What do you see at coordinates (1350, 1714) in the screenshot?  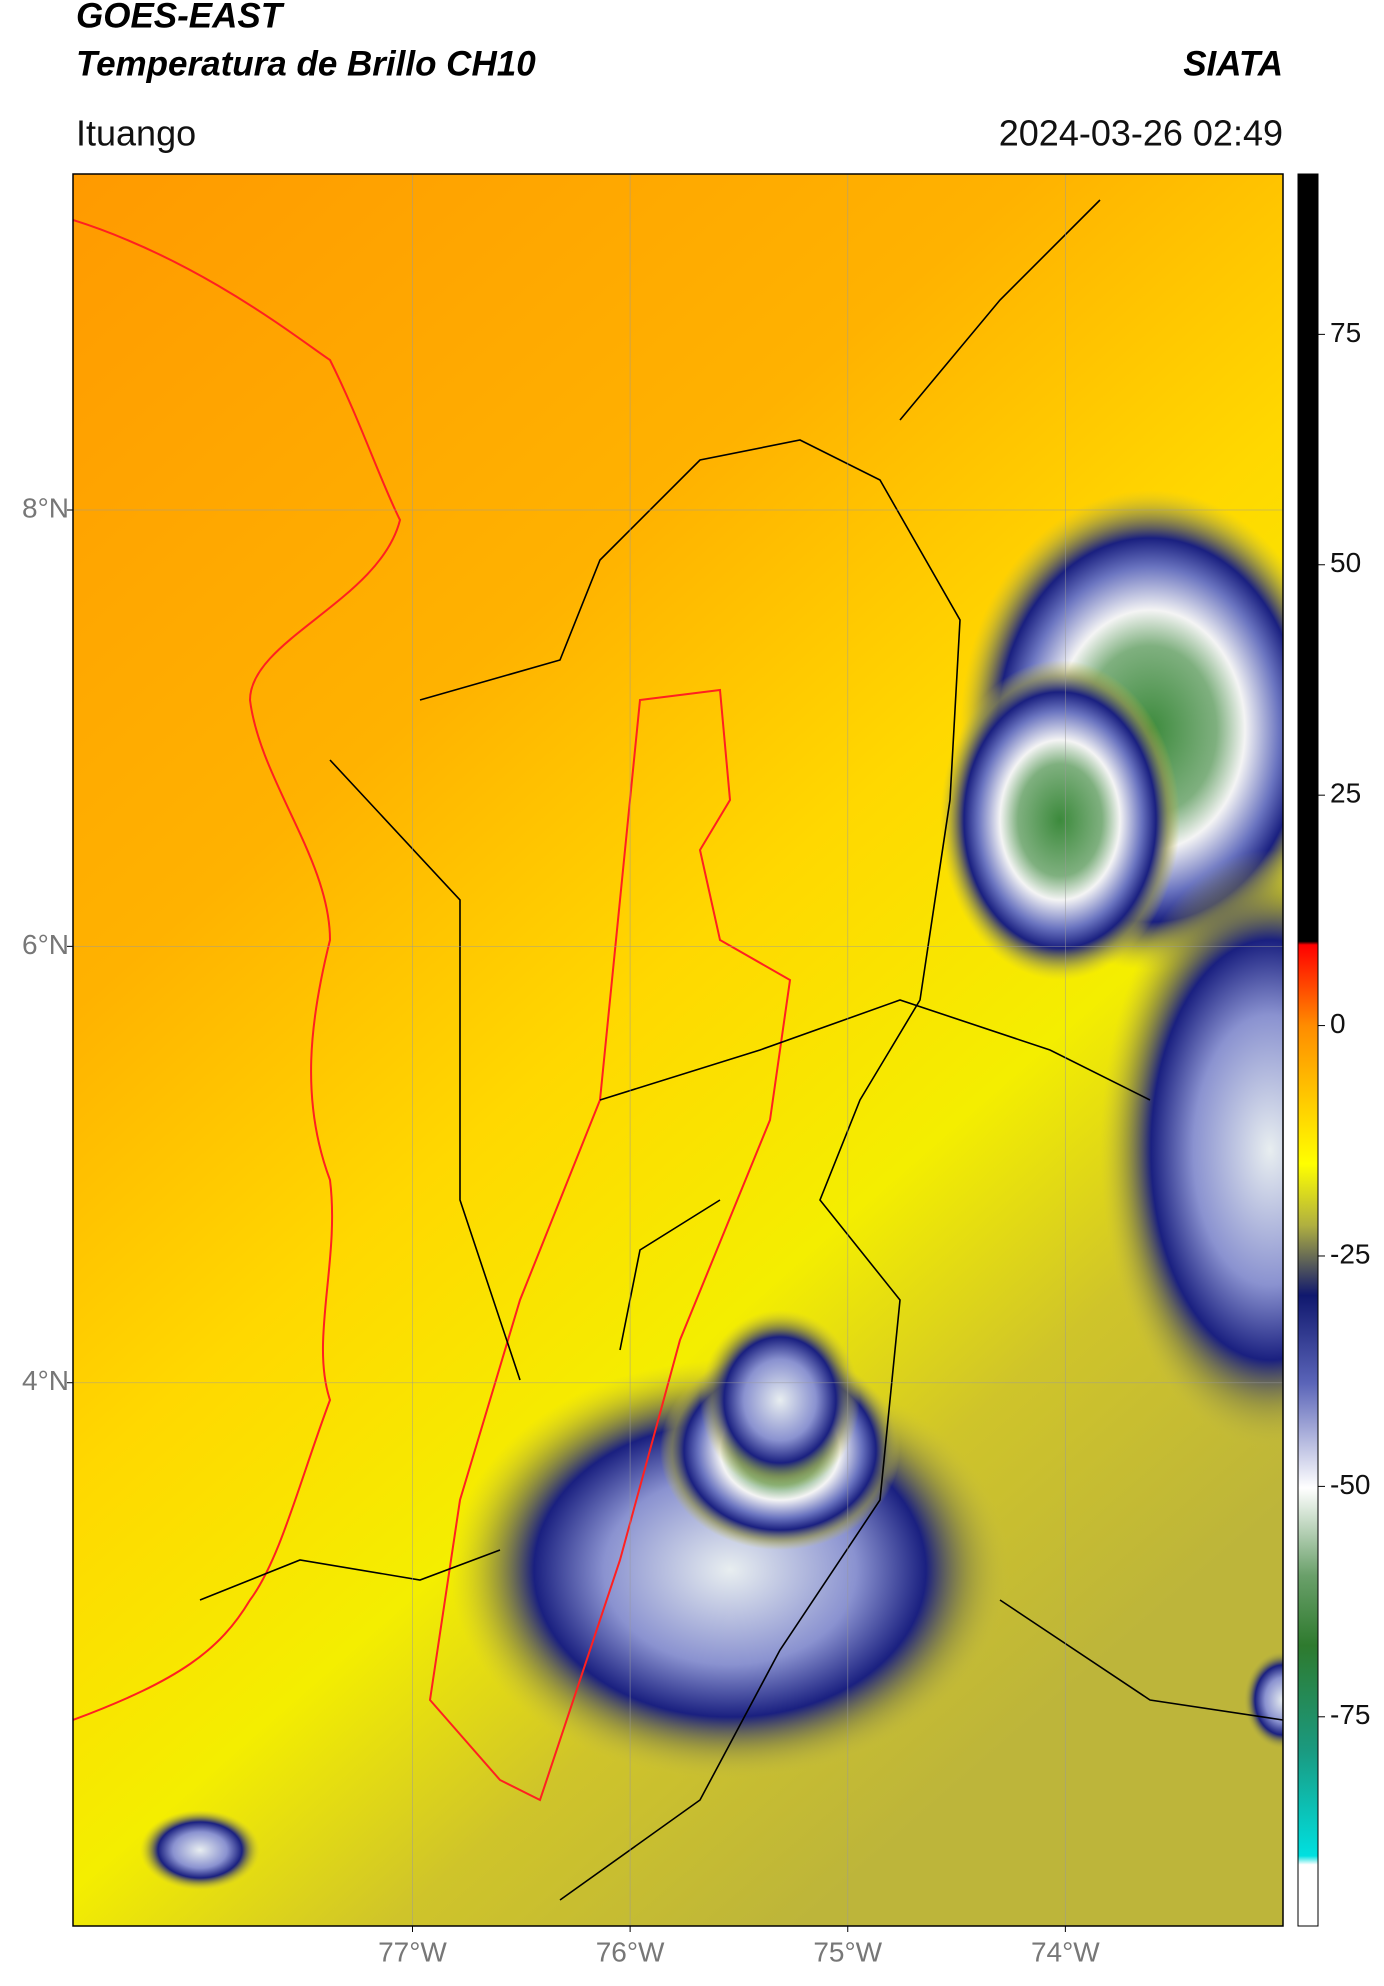 I see `colorbar-tick-label: -75` at bounding box center [1350, 1714].